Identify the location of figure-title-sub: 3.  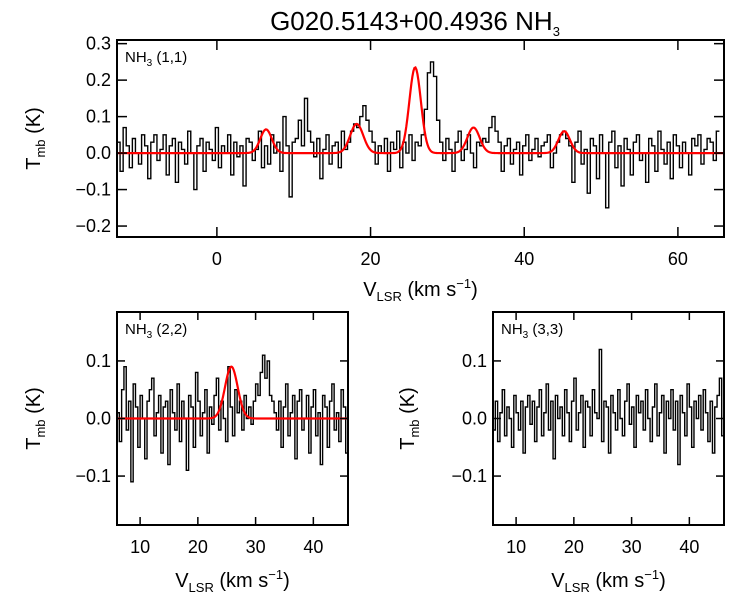
(556, 31).